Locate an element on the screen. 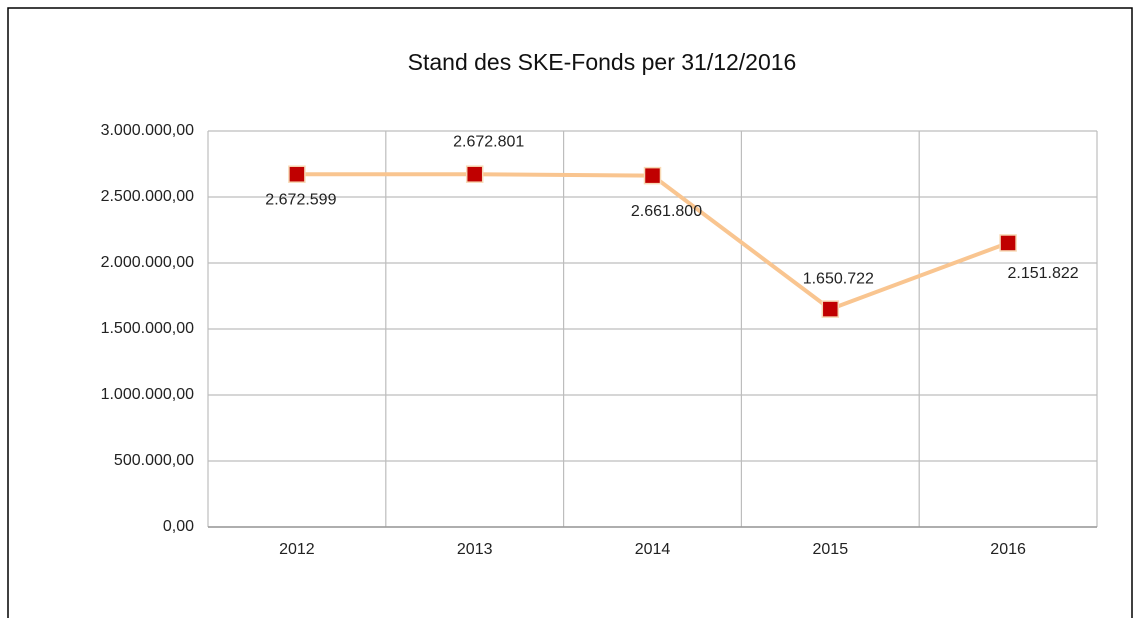 Image resolution: width=1140 pixels, height=618 pixels. y-tick-label: 0,00 is located at coordinates (178, 526).